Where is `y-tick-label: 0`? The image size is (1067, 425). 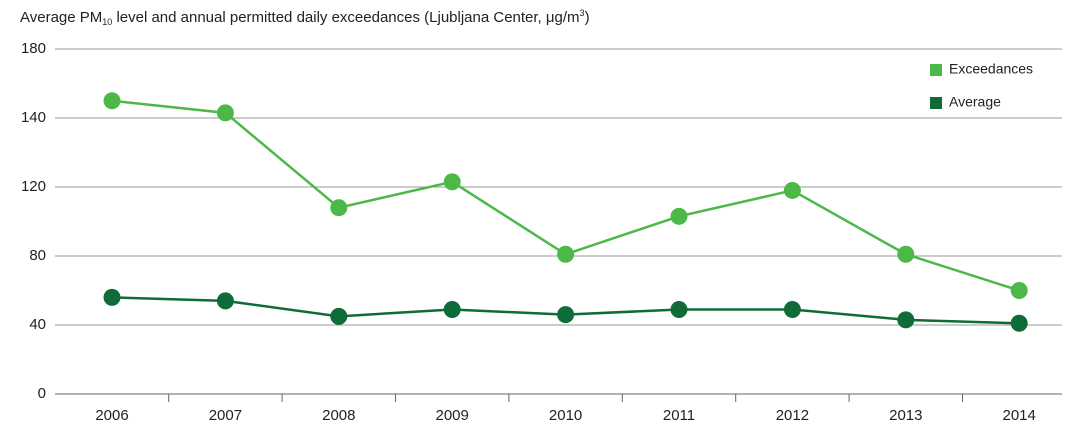
y-tick-label: 0 is located at coordinates (42, 393).